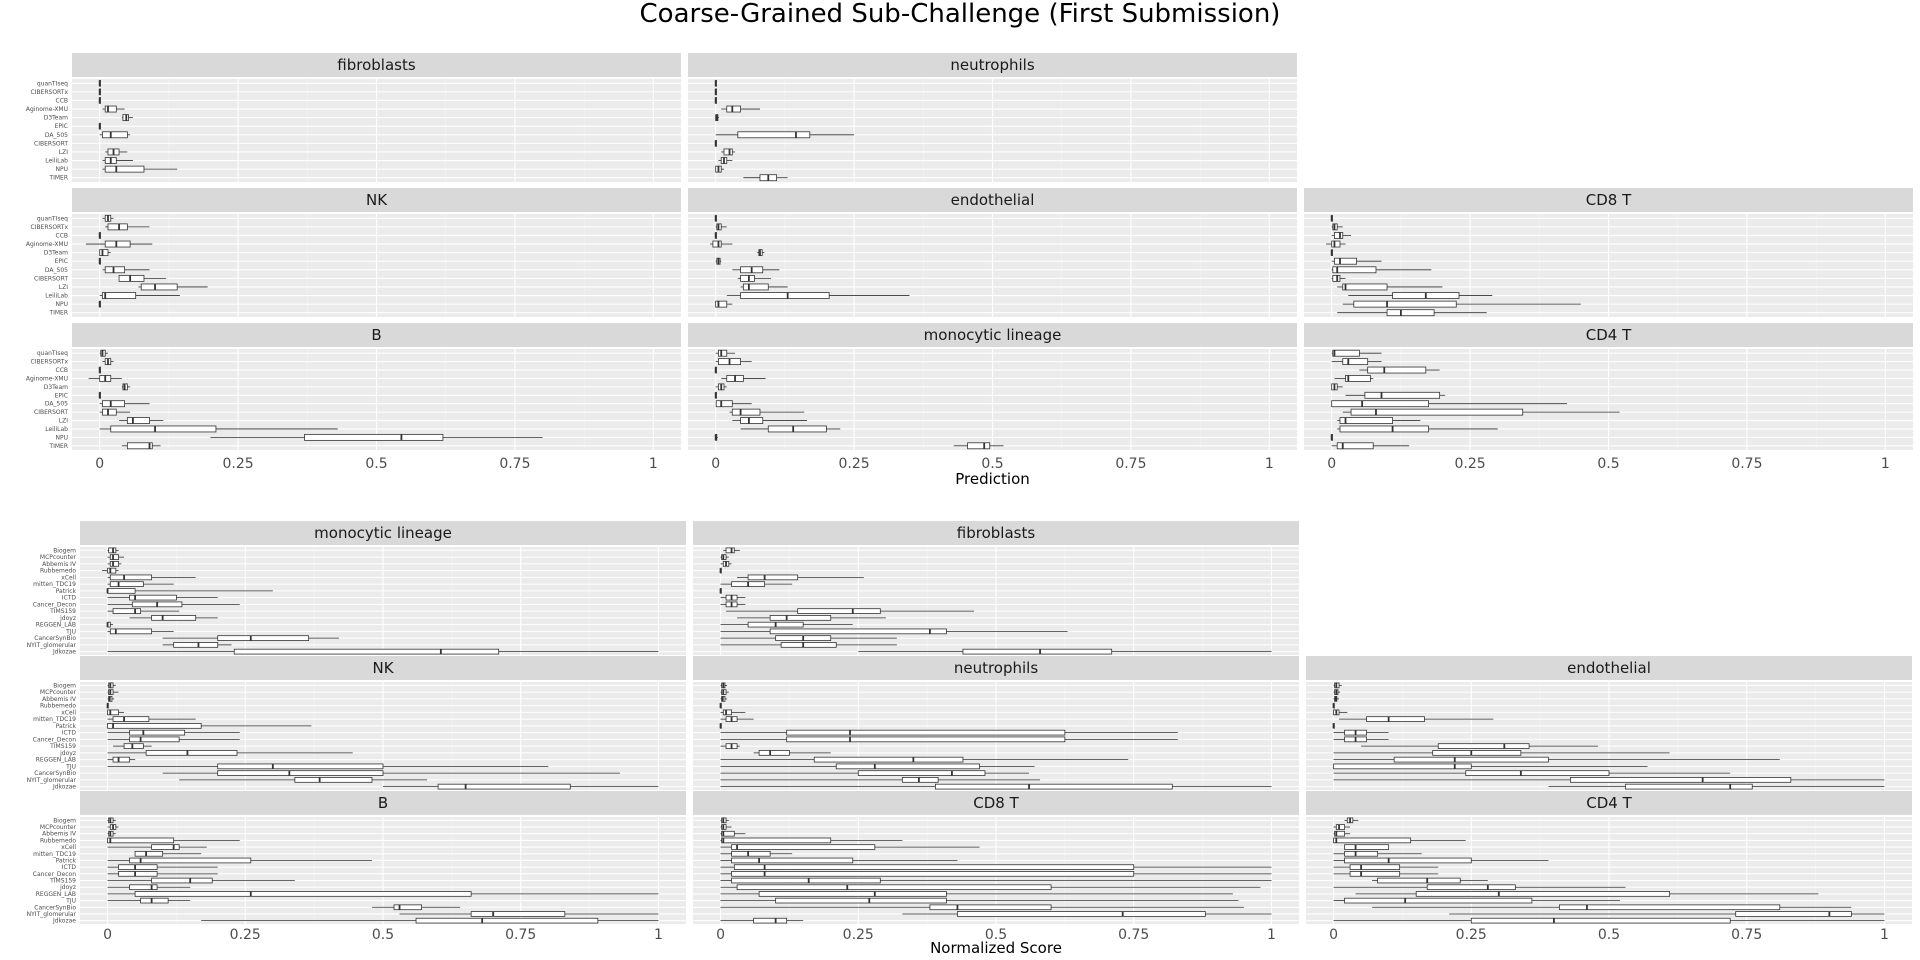  I want to click on strip-cd4-t, so click(1609, 803).